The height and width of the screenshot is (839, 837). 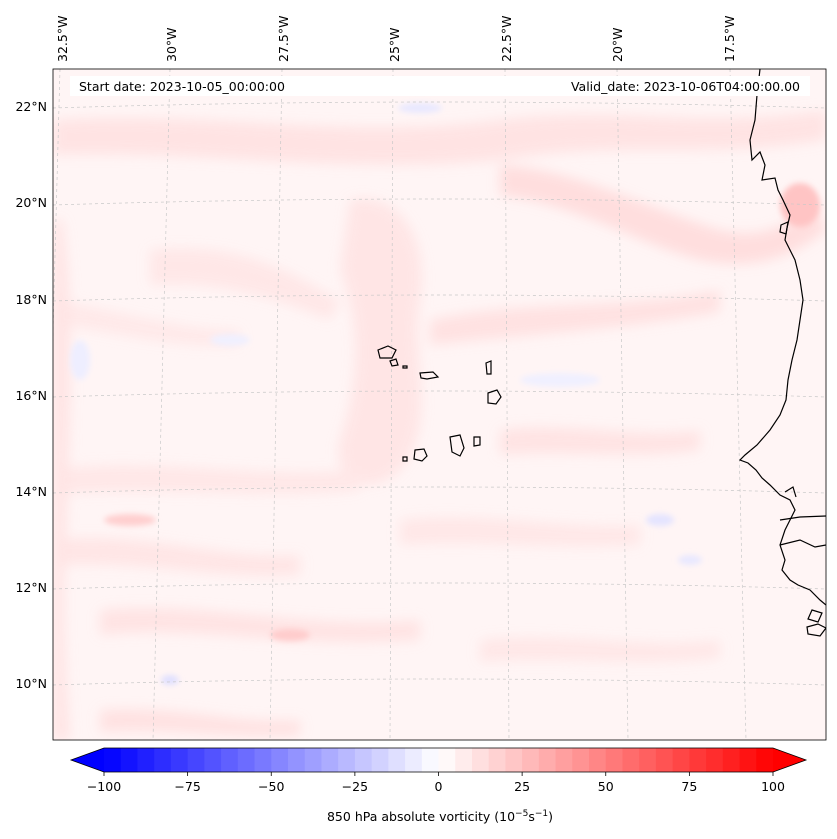 I want to click on lat-label: 10°N, so click(x=31, y=683).